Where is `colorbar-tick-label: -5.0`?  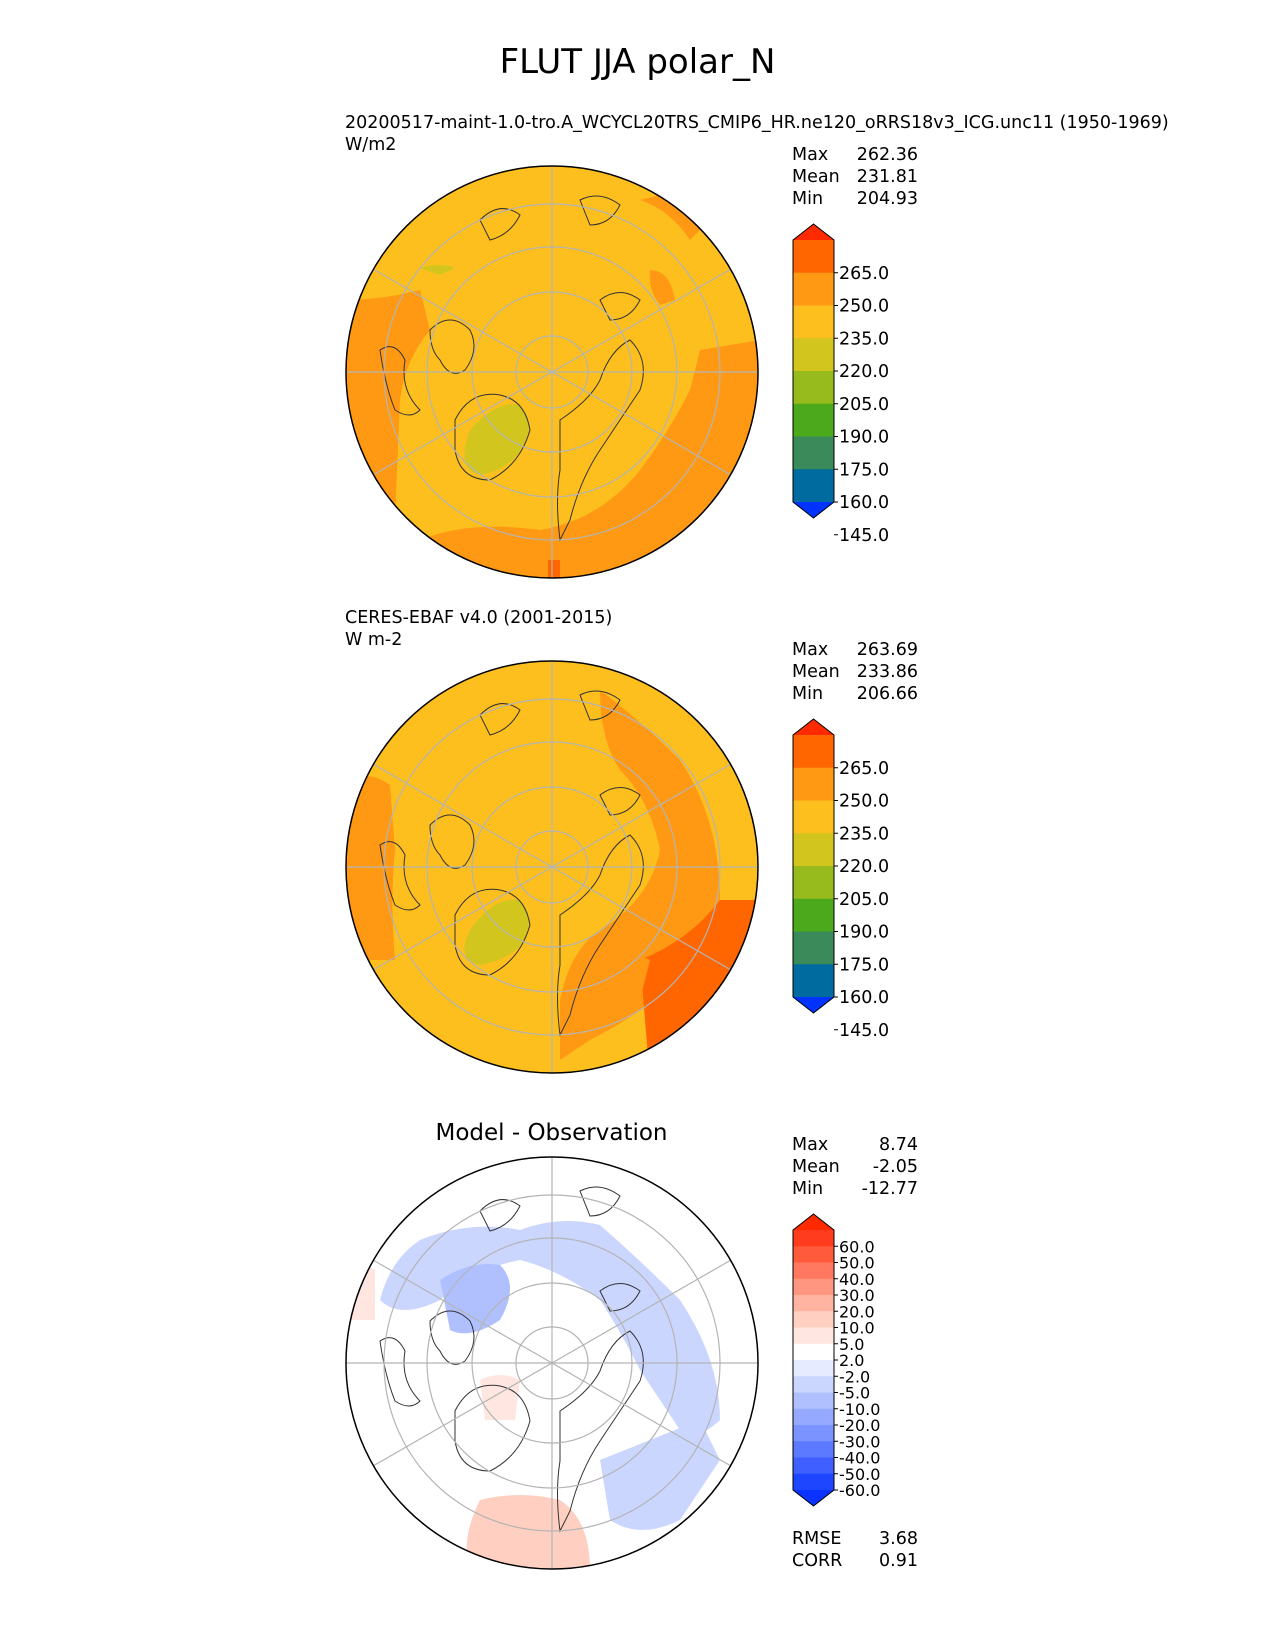 colorbar-tick-label: -5.0 is located at coordinates (854, 1393).